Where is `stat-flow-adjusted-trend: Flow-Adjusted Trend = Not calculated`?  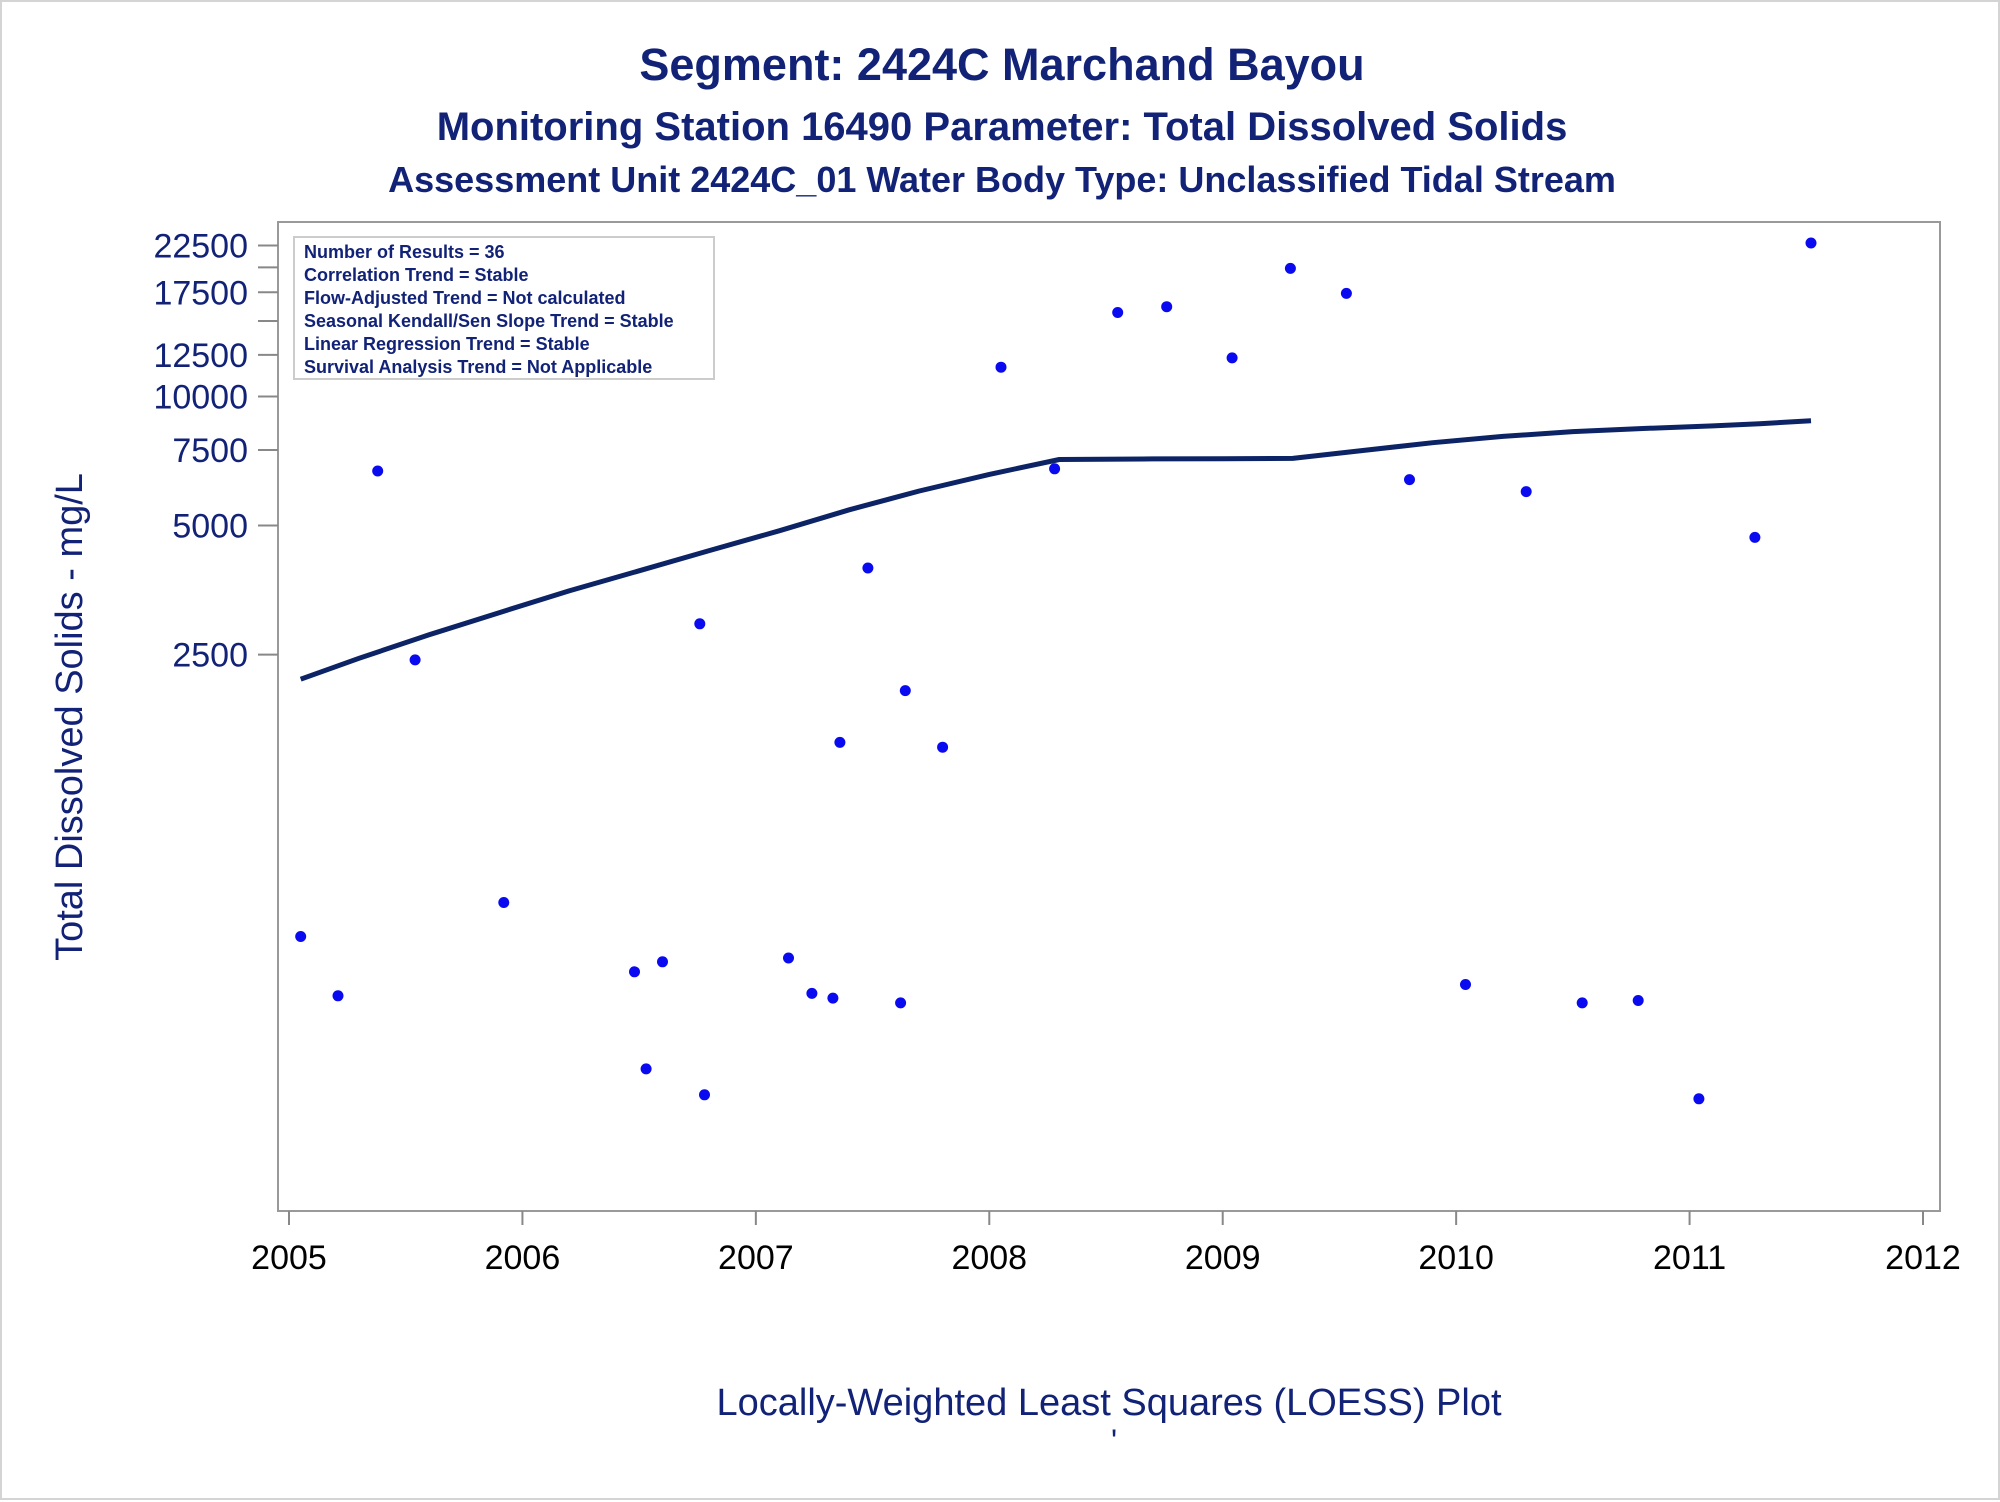
stat-flow-adjusted-trend: Flow-Adjusted Trend = Not calculated is located at coordinates (465, 298).